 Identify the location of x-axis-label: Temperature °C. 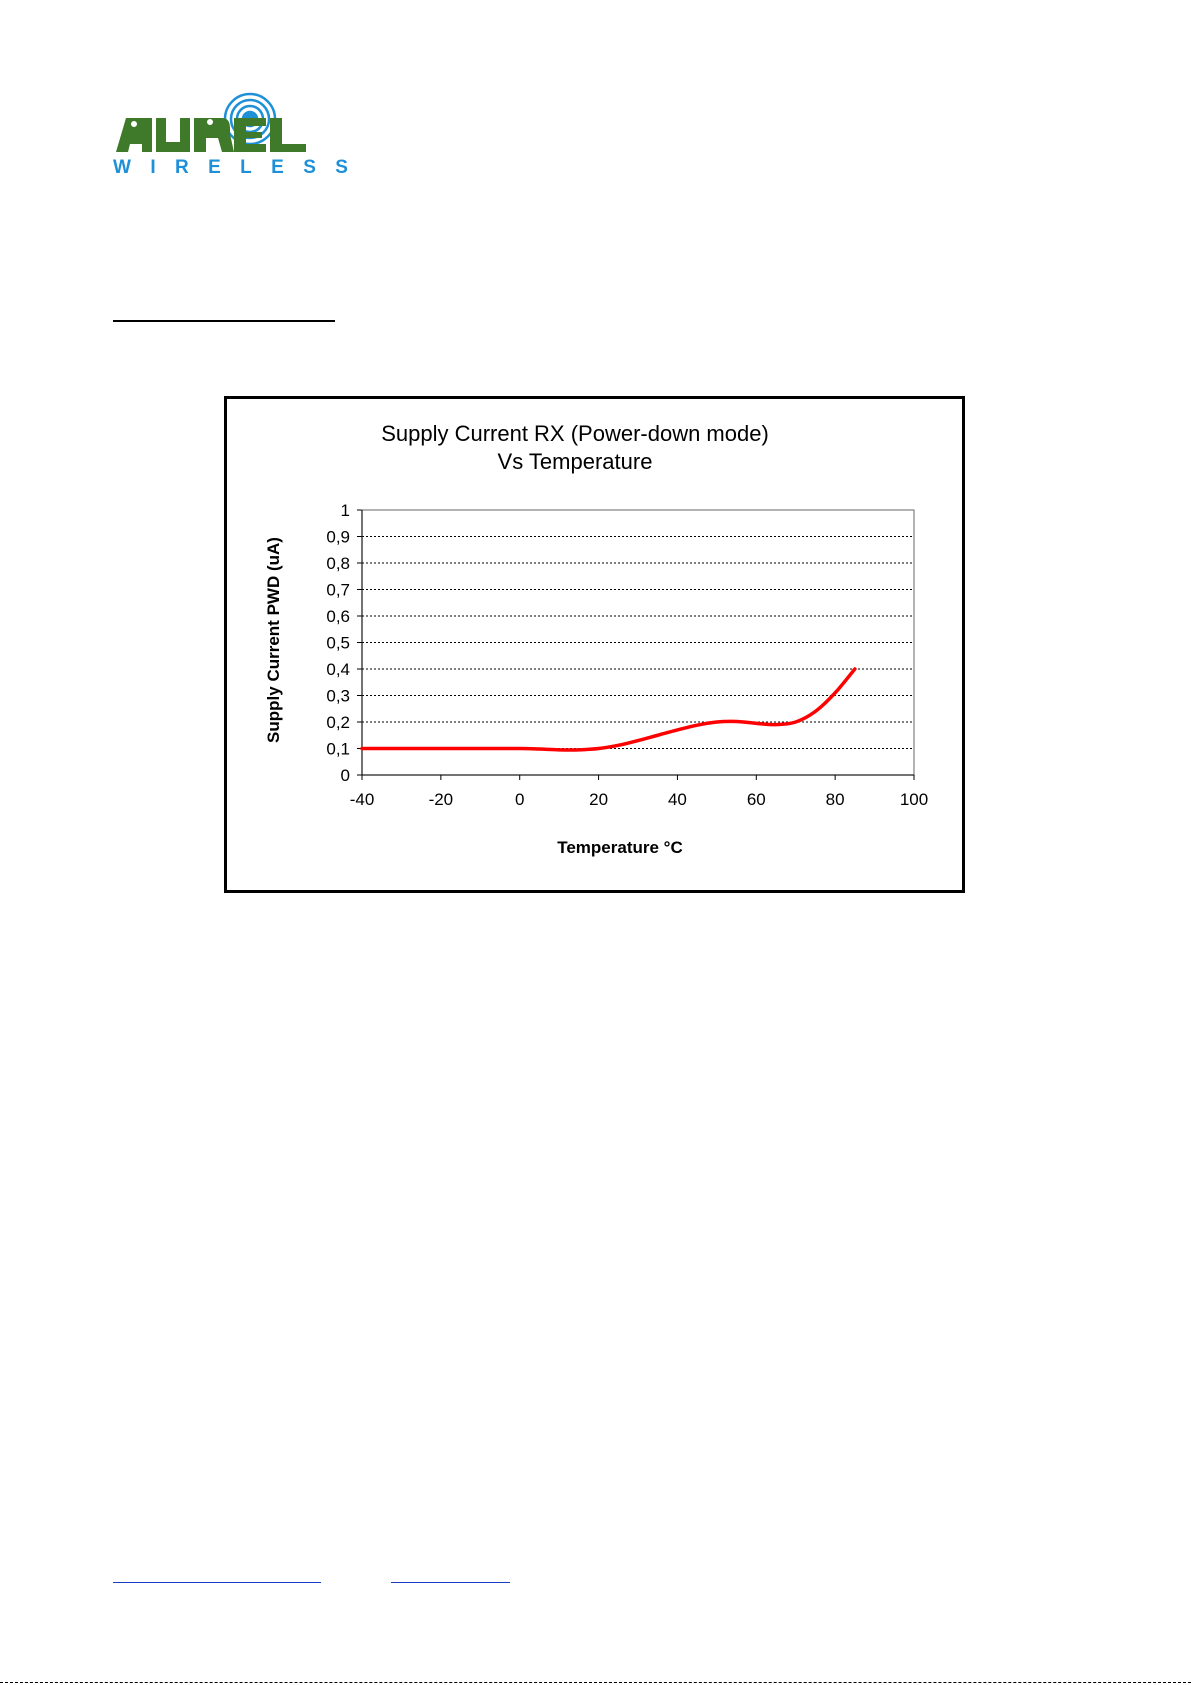
(620, 847).